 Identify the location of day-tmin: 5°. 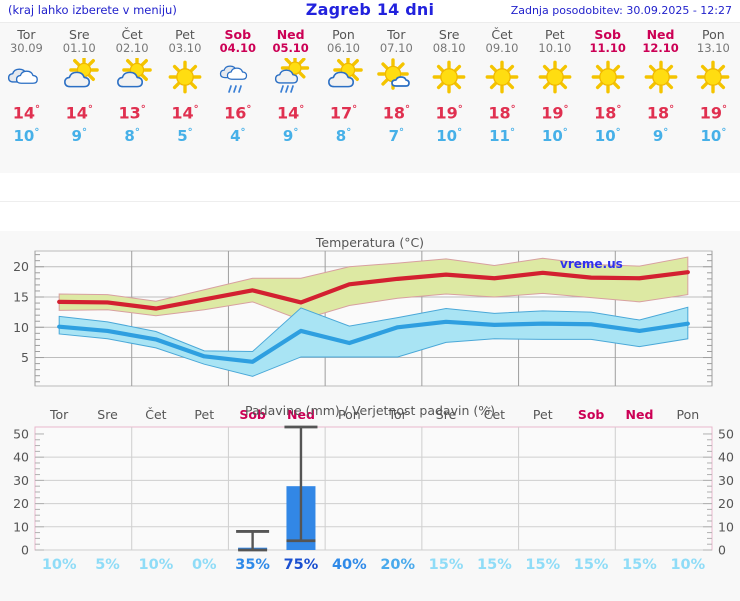
(185, 136).